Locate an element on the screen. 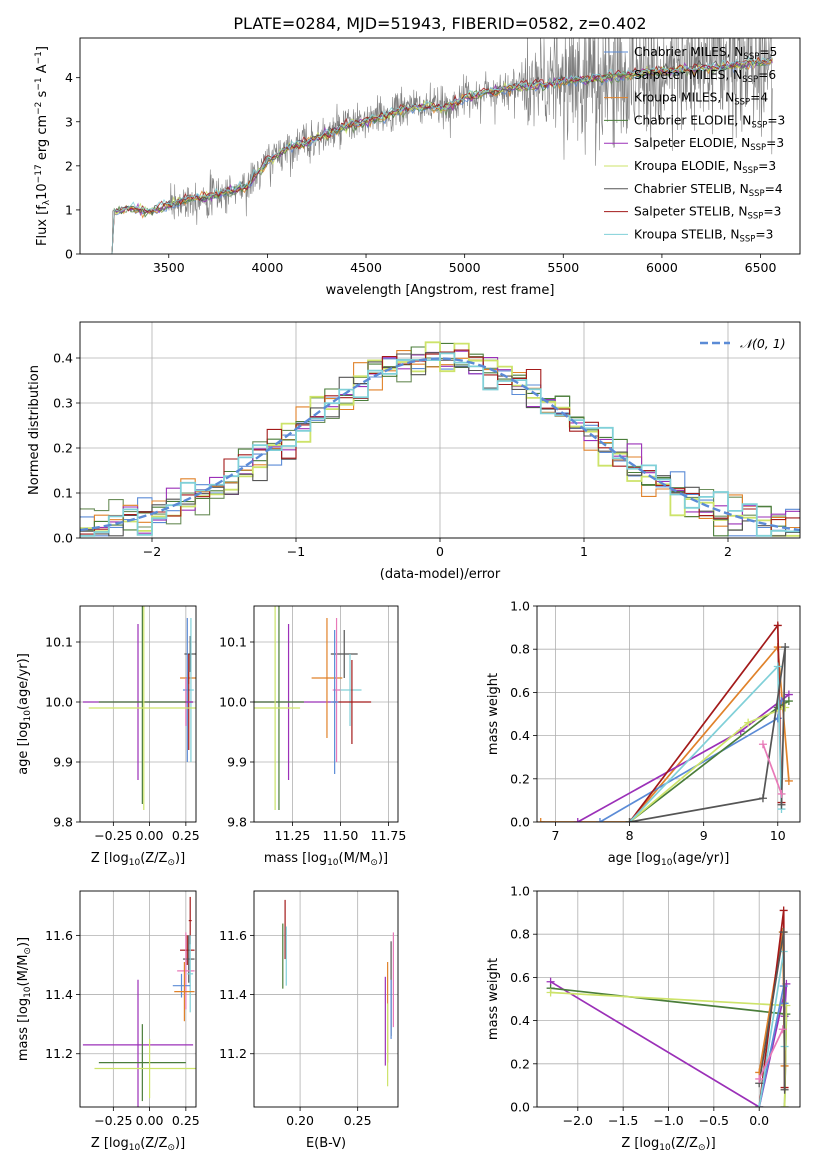  x-tick-label: 11.50 is located at coordinates (341, 835).